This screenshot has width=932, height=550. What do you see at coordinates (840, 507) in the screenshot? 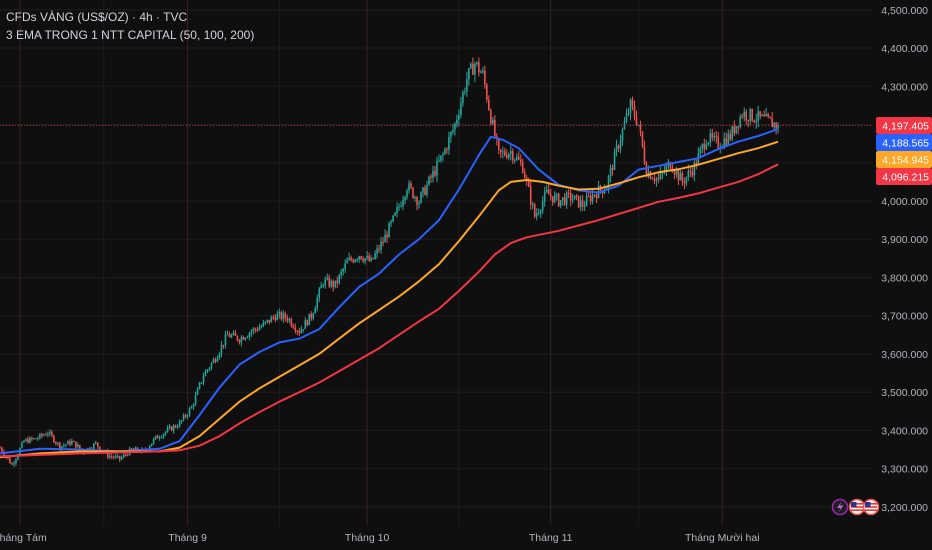
I see `lightning-icon` at bounding box center [840, 507].